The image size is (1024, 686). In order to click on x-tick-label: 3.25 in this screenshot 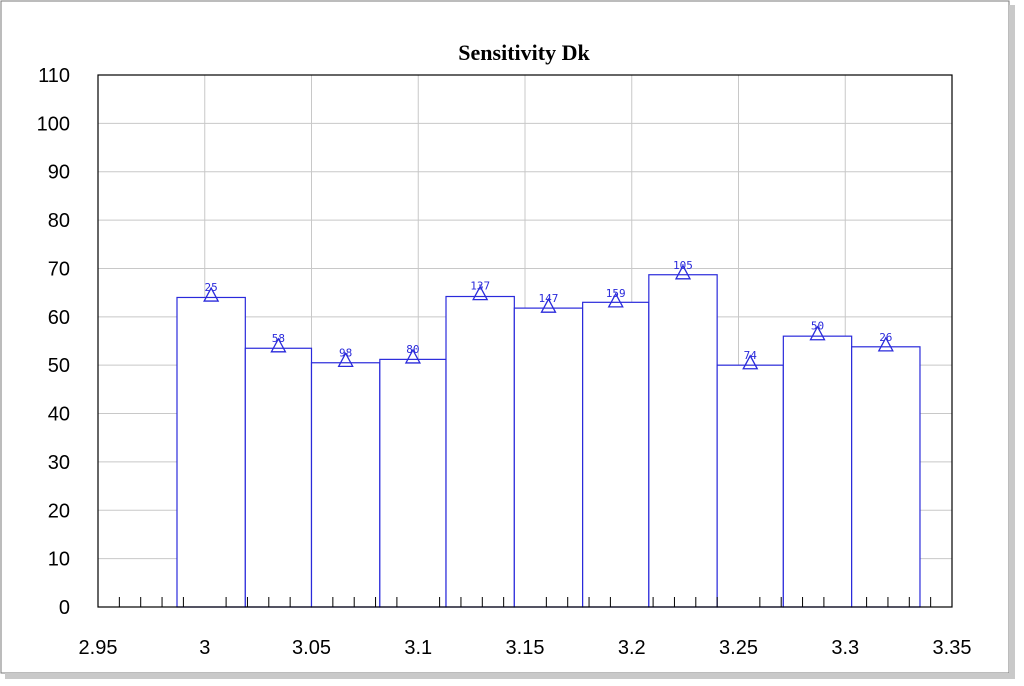, I will do `click(738, 648)`.